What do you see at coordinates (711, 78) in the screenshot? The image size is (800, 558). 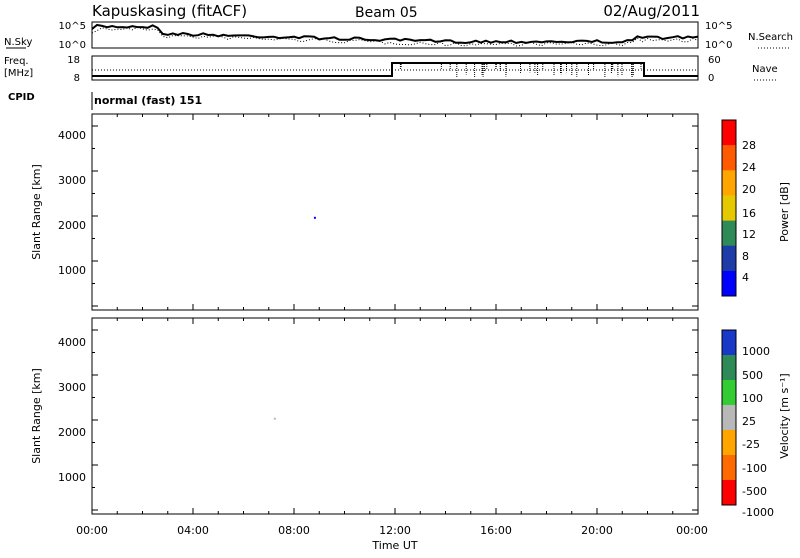 I see `nave-tick-bottom: 0` at bounding box center [711, 78].